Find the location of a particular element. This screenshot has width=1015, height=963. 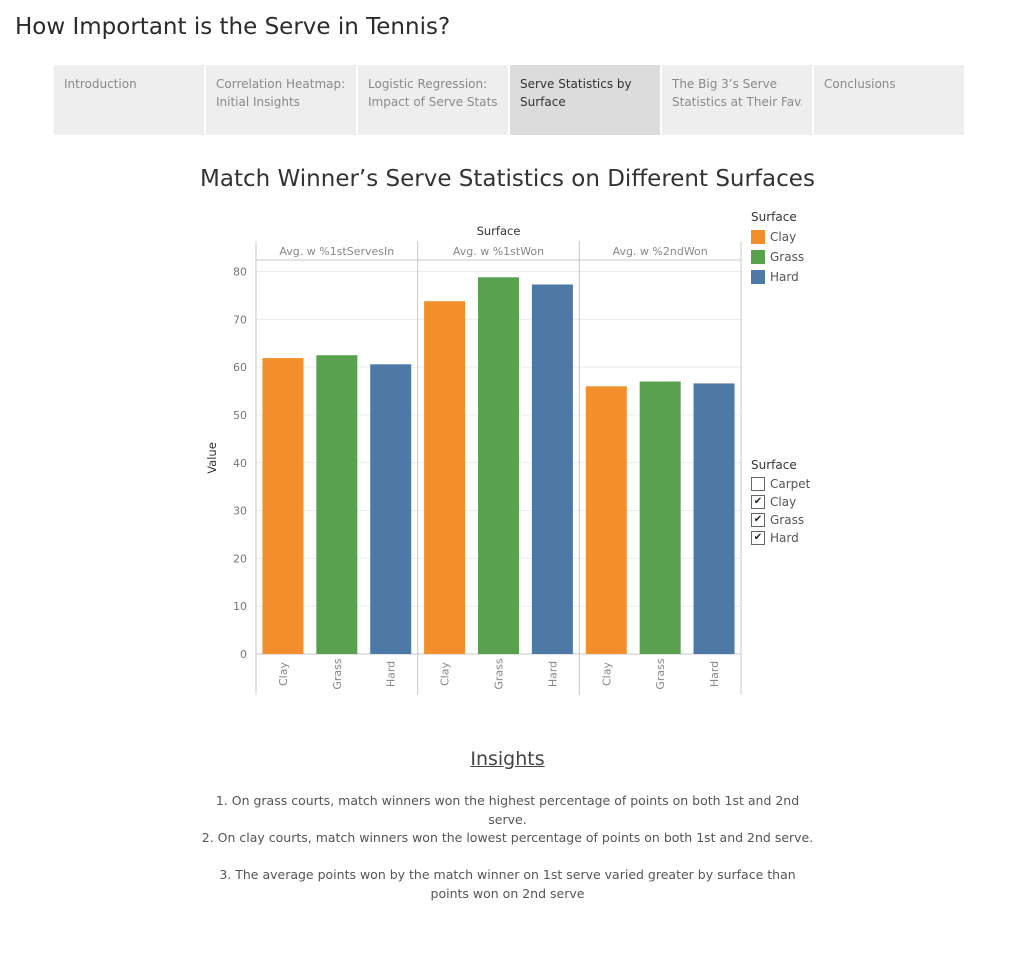

tab-introduction: Introduction is located at coordinates (129, 100).